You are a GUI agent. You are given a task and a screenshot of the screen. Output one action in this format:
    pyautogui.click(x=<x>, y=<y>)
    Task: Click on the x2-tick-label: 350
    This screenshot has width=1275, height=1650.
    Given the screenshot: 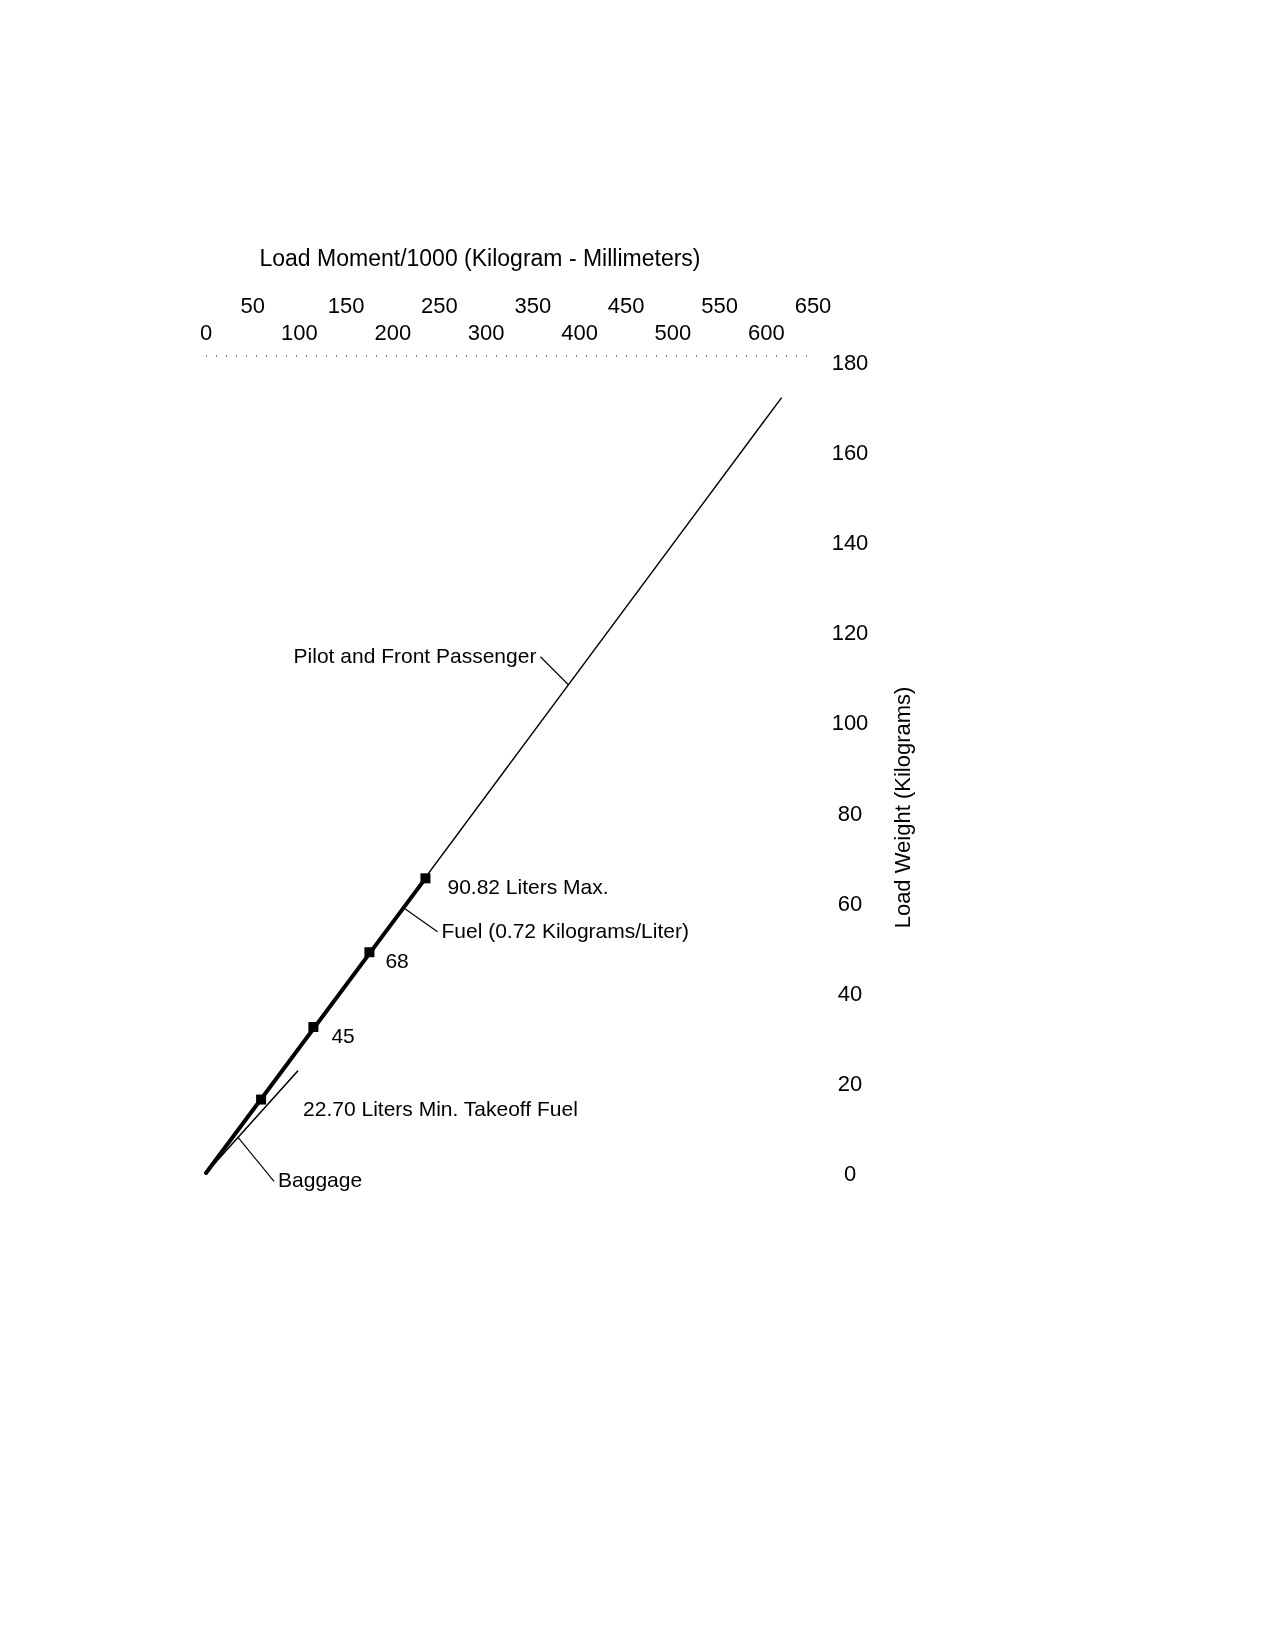 What is the action you would take?
    pyautogui.click(x=533, y=305)
    